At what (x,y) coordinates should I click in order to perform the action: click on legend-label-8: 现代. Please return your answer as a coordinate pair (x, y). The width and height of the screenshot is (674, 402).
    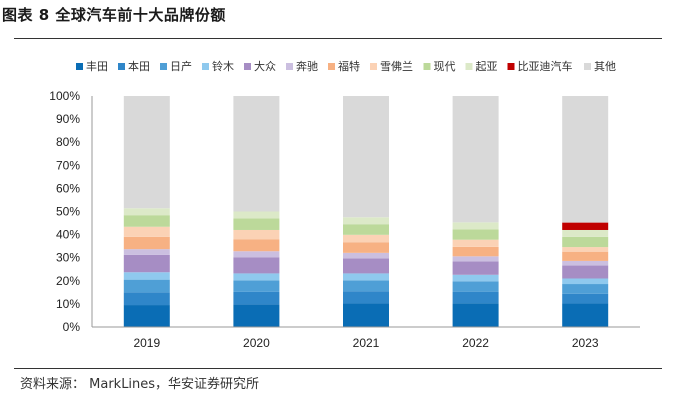
    Looking at the image, I should click on (445, 66).